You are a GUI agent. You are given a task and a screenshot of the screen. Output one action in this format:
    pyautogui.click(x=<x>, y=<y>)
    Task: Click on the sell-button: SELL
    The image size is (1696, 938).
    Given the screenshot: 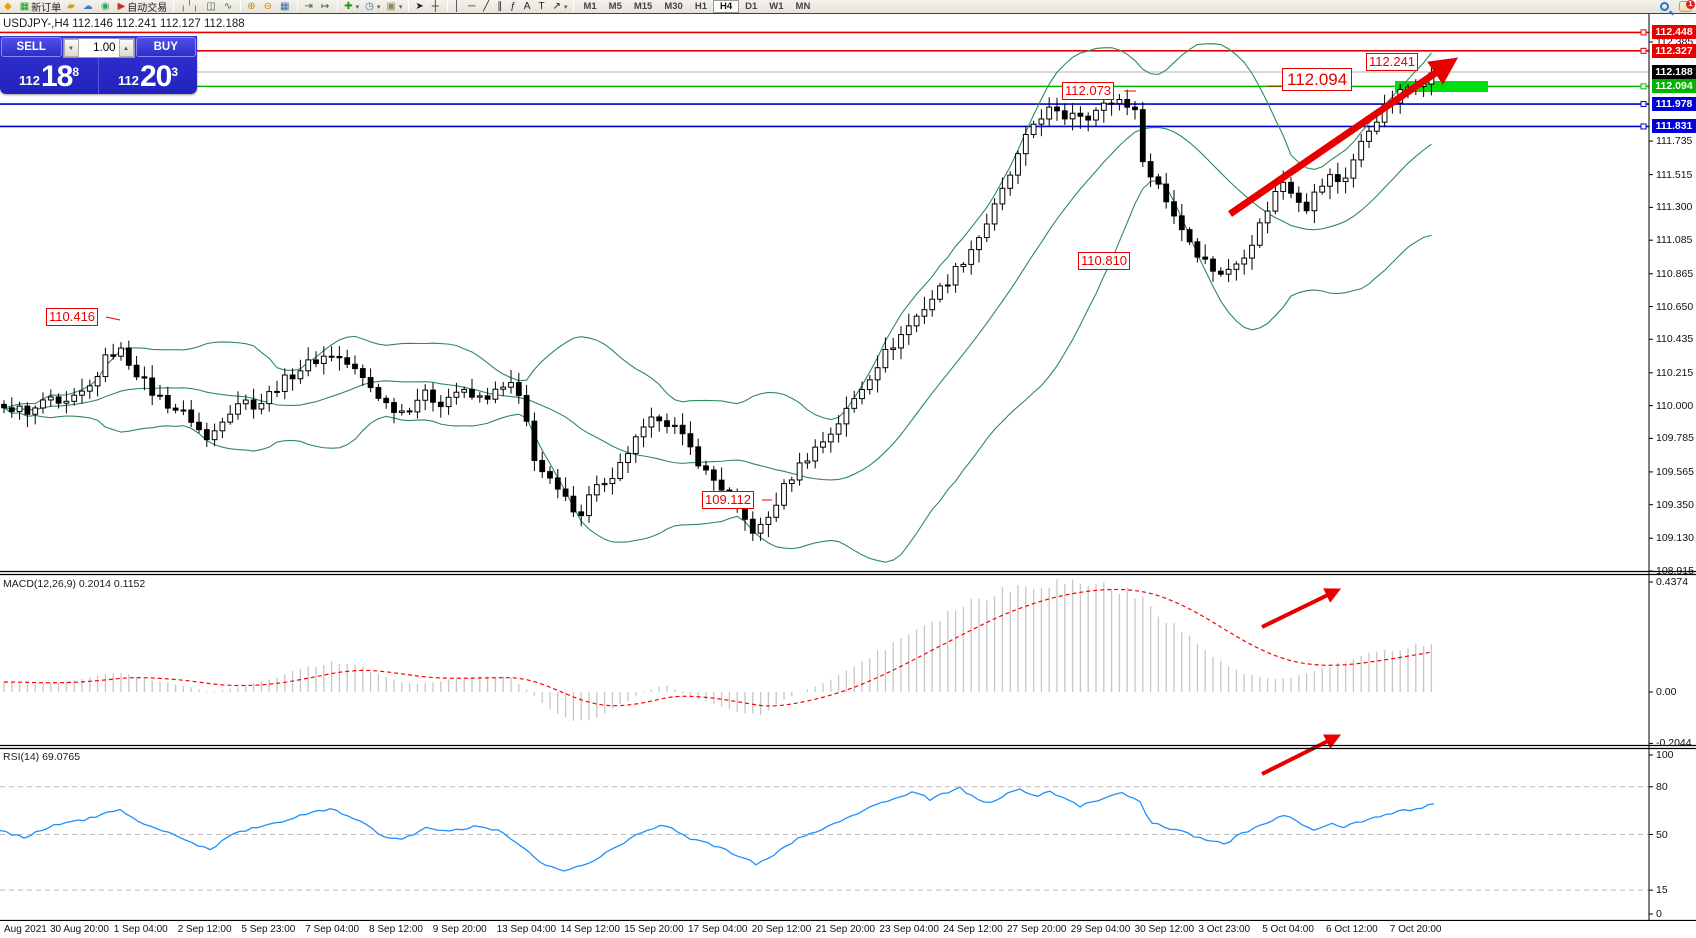 What is the action you would take?
    pyautogui.click(x=31, y=47)
    